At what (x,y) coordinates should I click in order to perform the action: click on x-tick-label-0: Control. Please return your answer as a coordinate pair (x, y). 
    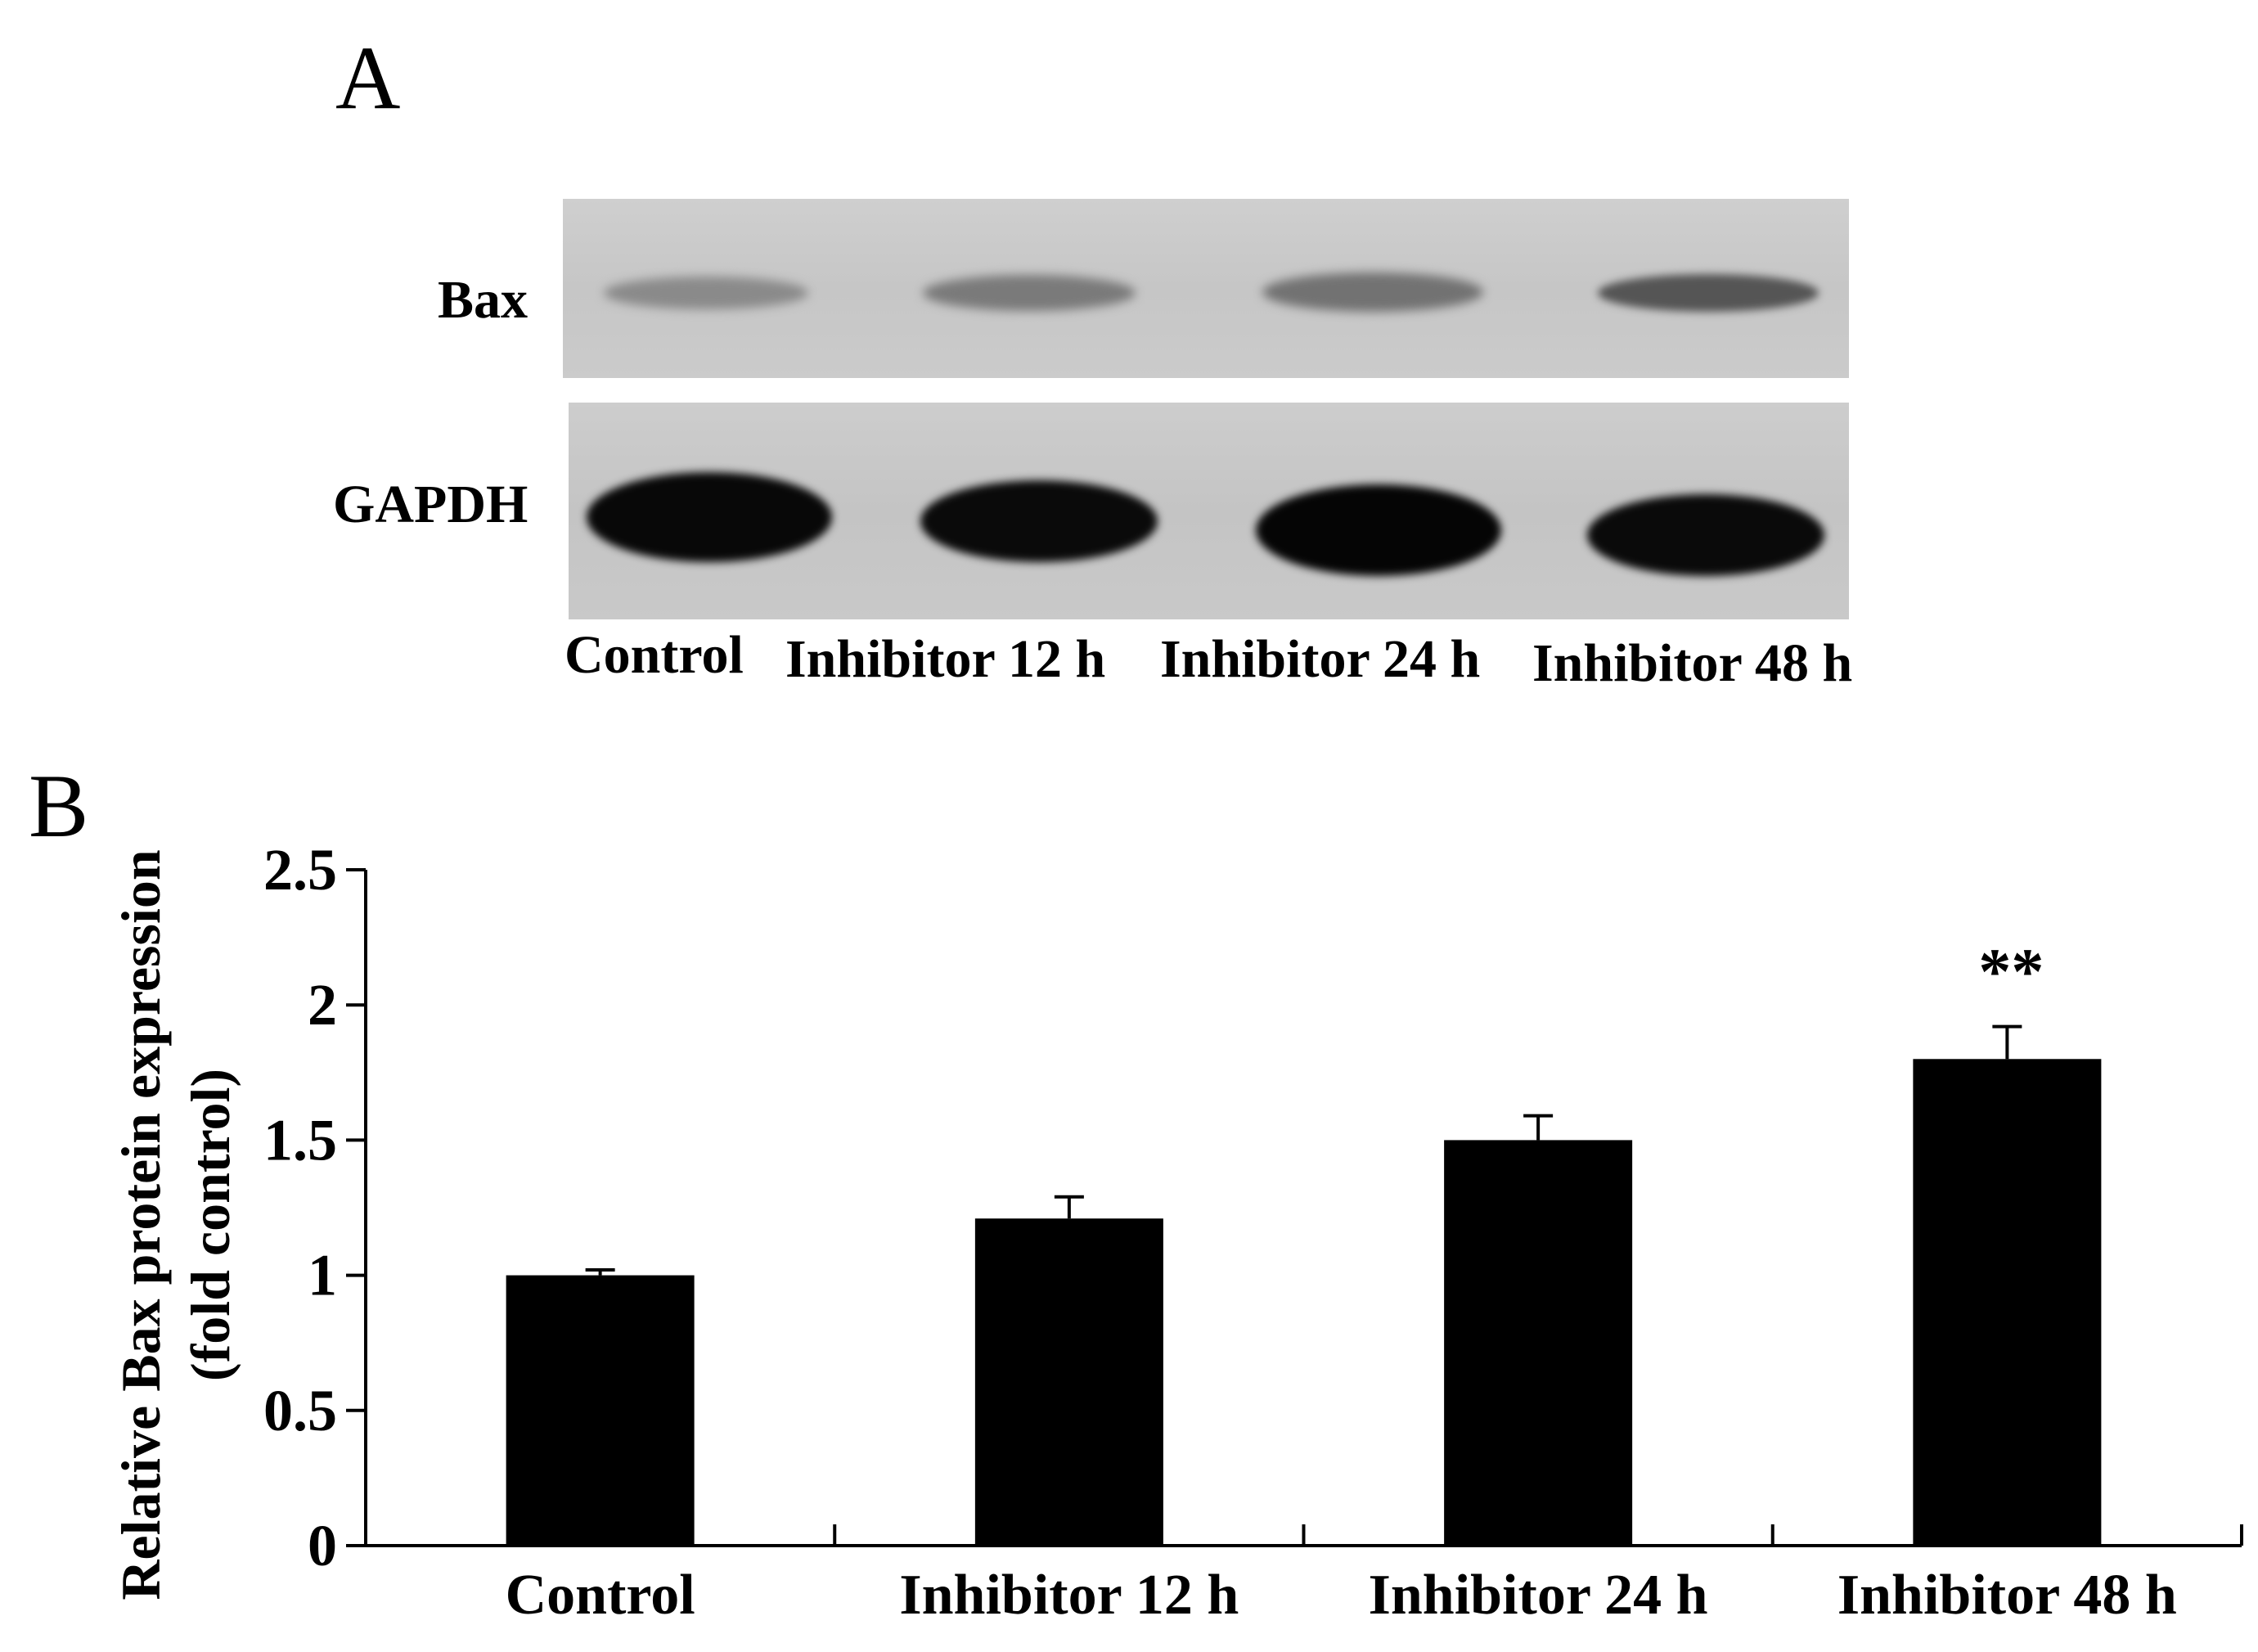
    Looking at the image, I should click on (600, 1595).